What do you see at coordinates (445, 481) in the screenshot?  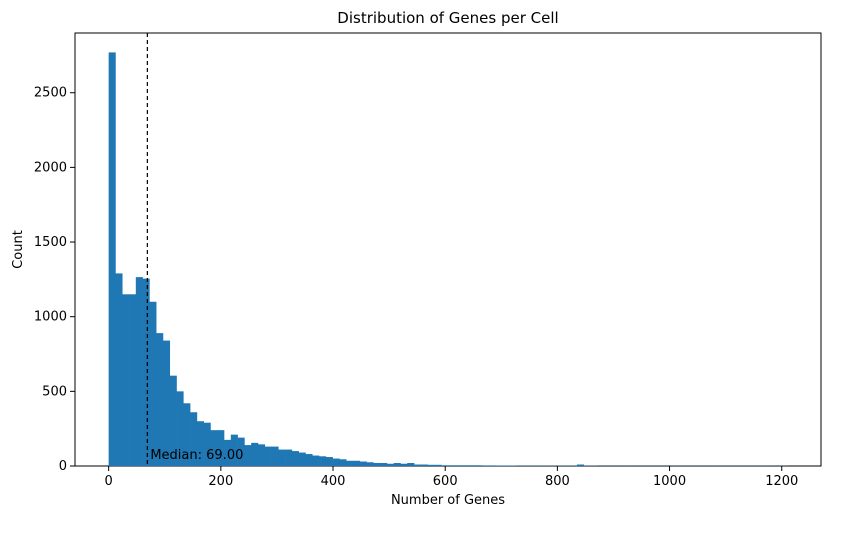 I see `x-tick-label: 600` at bounding box center [445, 481].